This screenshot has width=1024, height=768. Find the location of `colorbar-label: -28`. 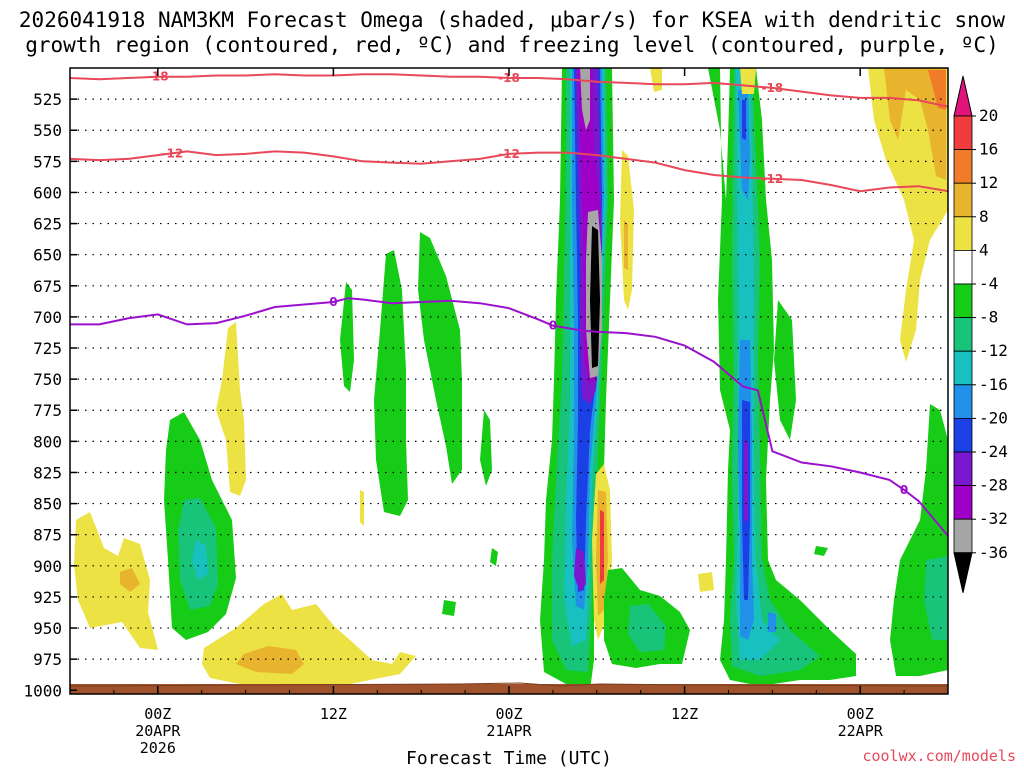

colorbar-label: -28 is located at coordinates (993, 485).